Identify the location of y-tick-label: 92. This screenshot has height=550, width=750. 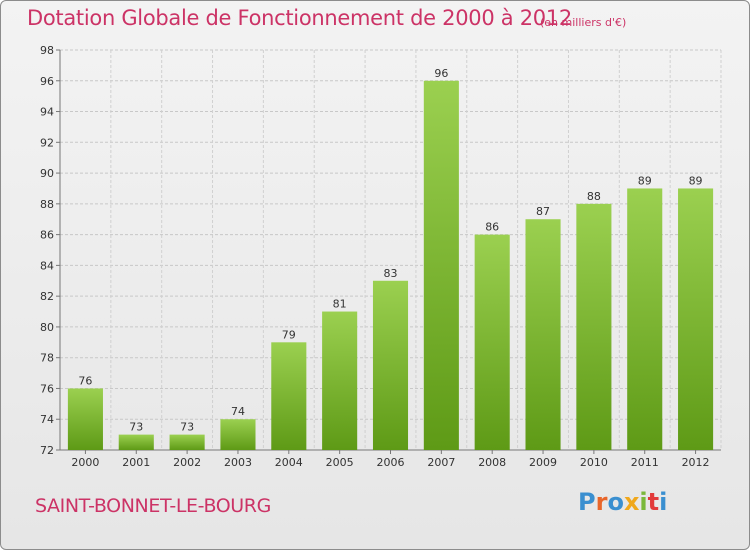
(47, 142).